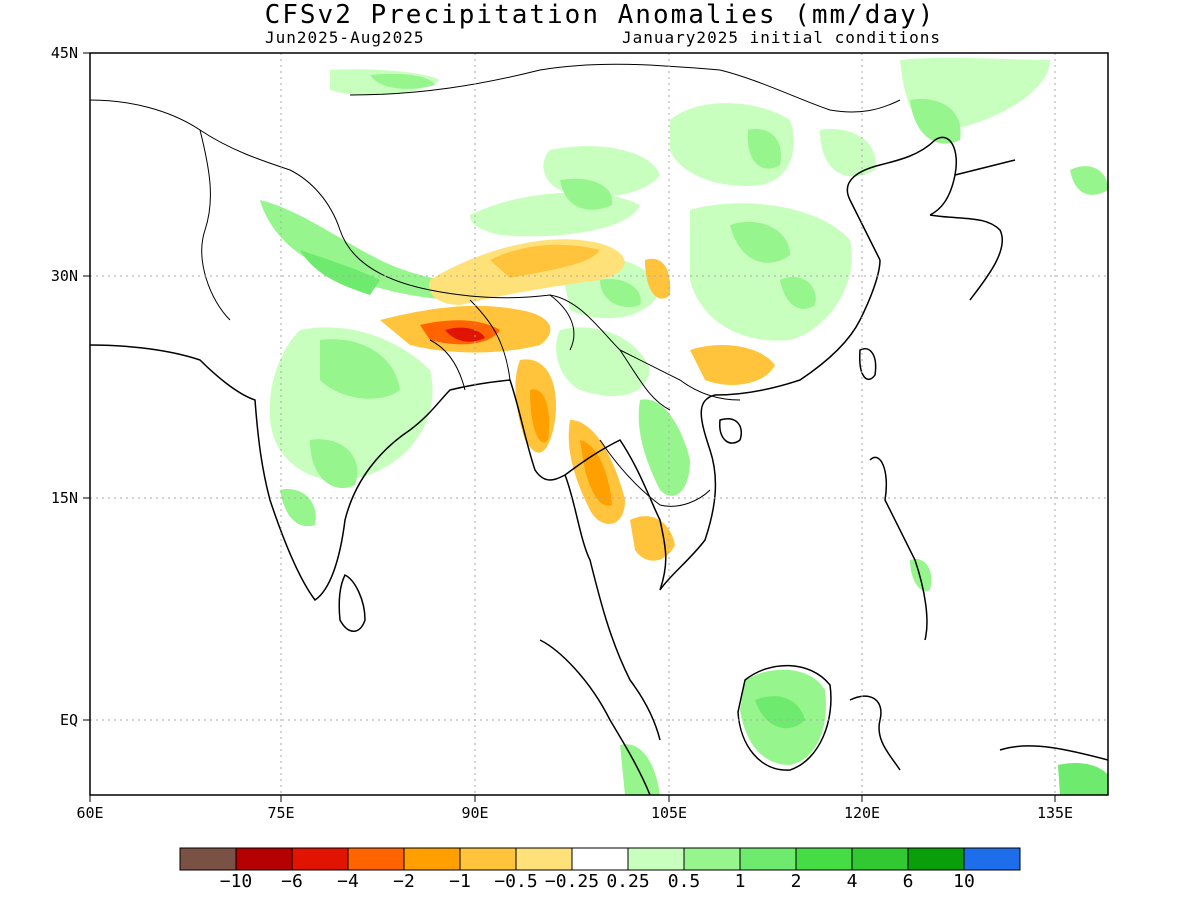 The width and height of the screenshot is (1200, 900). Describe the element at coordinates (852, 881) in the screenshot. I see `colorbar-label: 4` at that location.